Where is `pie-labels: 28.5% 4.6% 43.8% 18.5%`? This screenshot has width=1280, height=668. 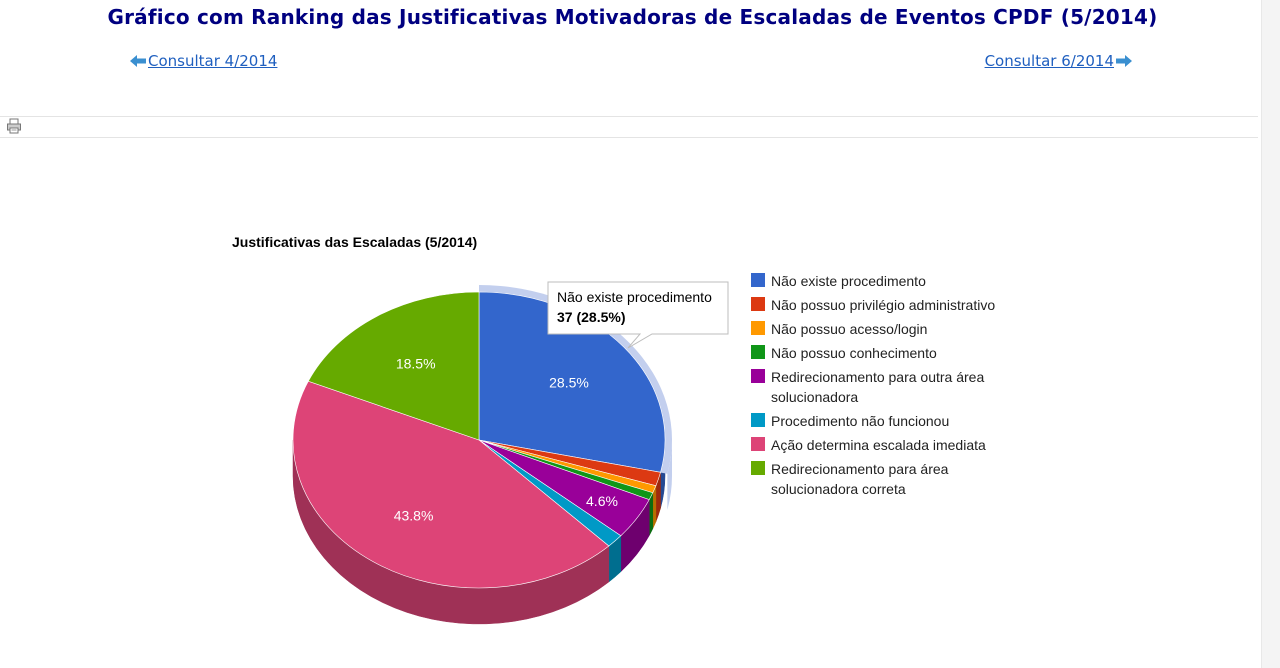
pie-labels: 28.5% 4.6% 43.8% 18.5% is located at coordinates (506, 439).